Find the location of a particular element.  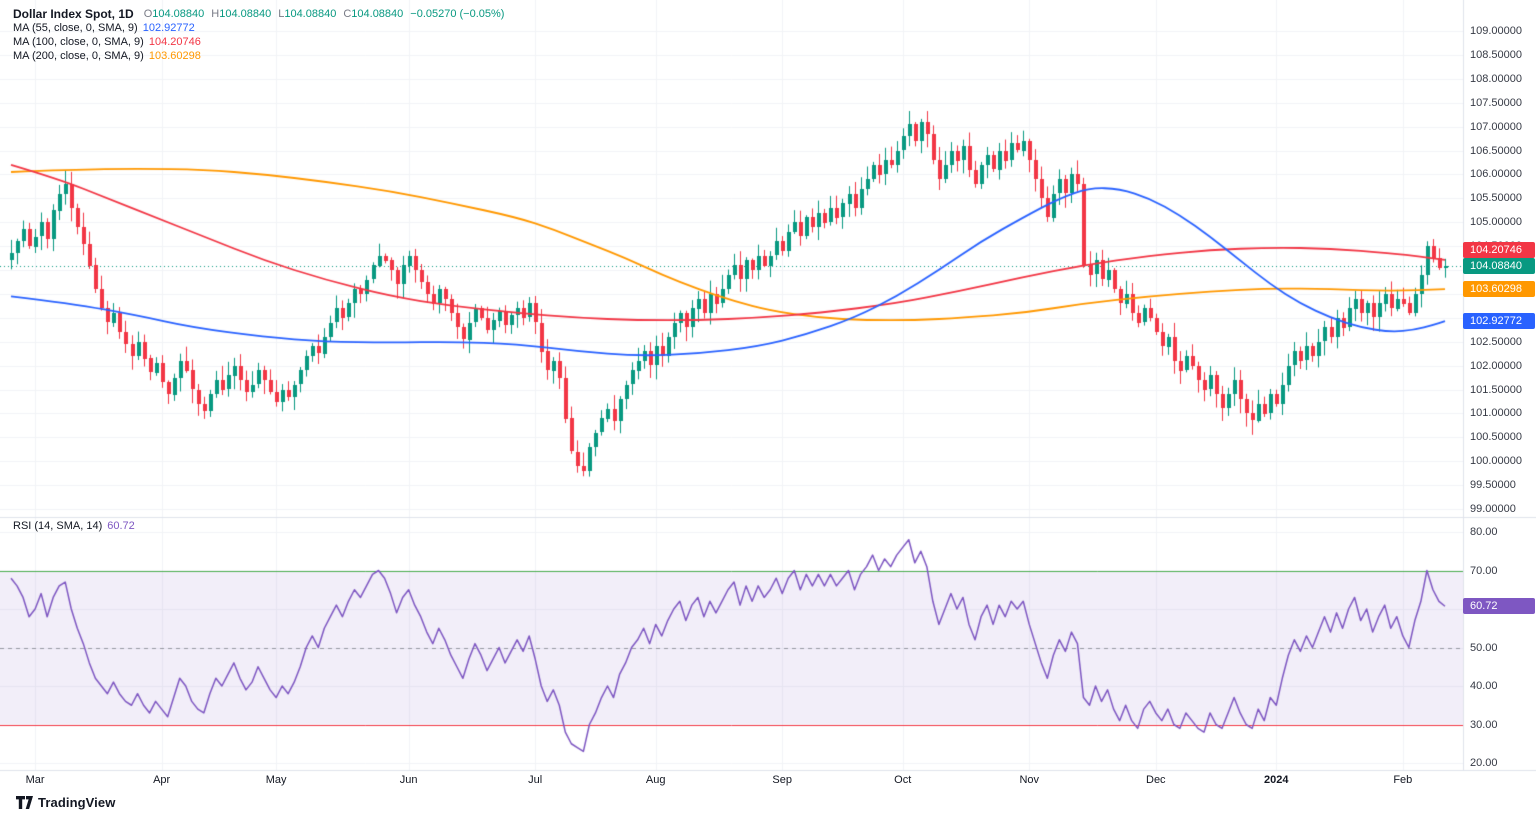

price-axis-label: 108.00000 is located at coordinates (1496, 78).